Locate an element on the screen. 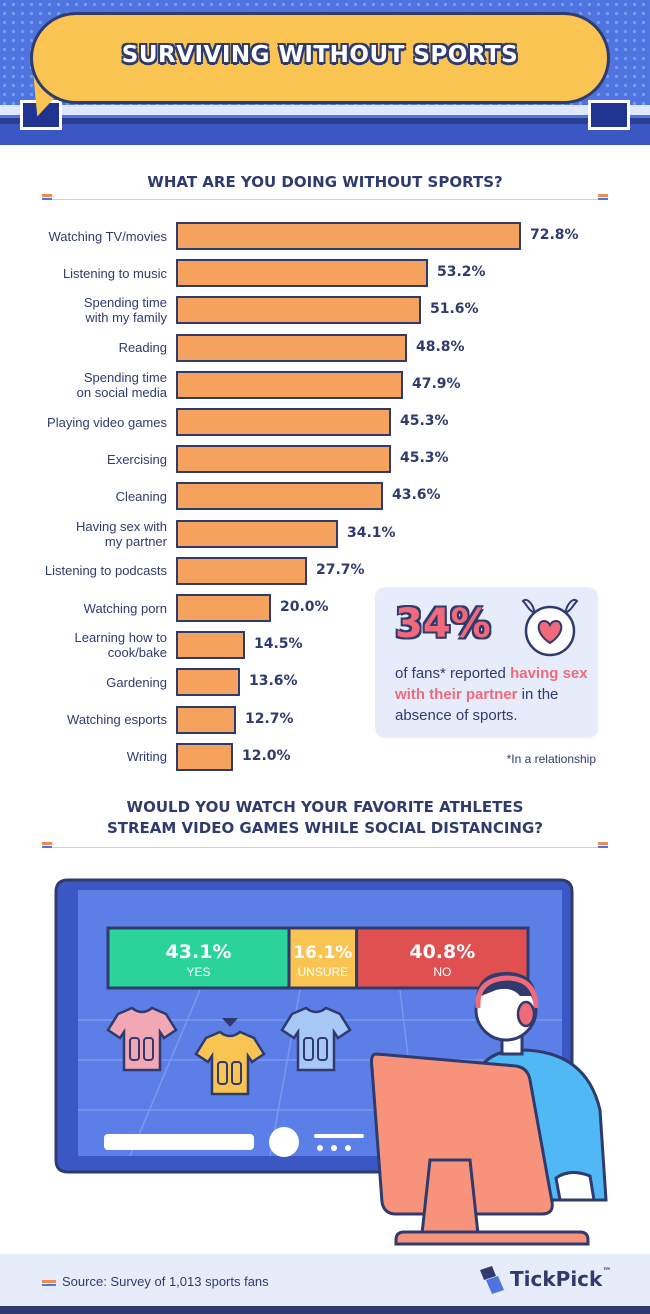 The image size is (650, 1314). brand-name: TickPick is located at coordinates (556, 1279).